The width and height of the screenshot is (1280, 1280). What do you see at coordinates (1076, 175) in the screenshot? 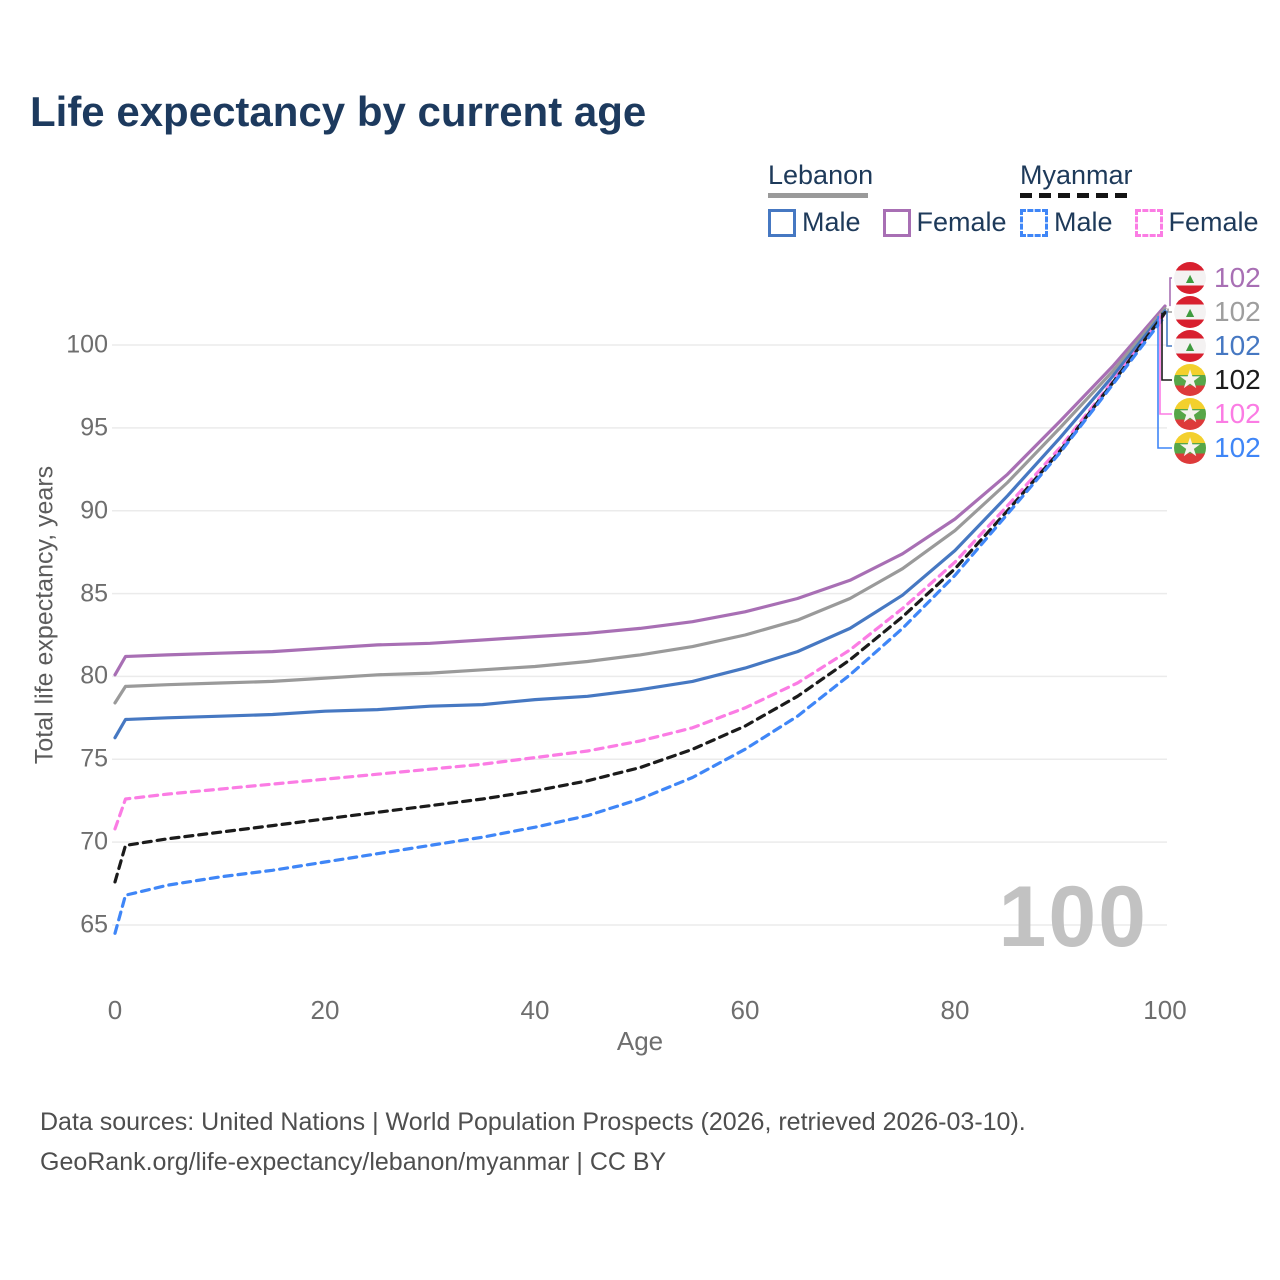
I see `legend-country-myanmar: Myanmar` at bounding box center [1076, 175].